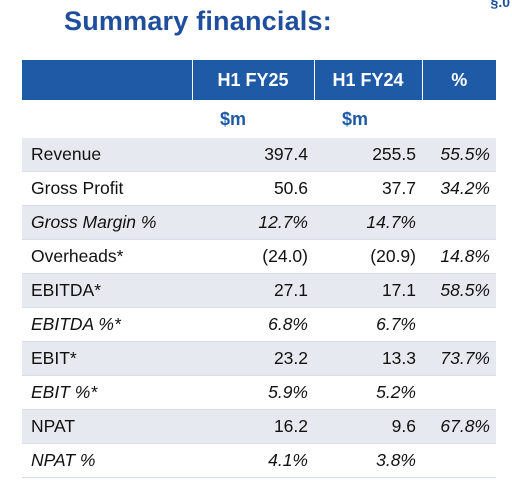  Describe the element at coordinates (253, 324) in the screenshot. I see `row-fy25-value: 6.8%` at that location.